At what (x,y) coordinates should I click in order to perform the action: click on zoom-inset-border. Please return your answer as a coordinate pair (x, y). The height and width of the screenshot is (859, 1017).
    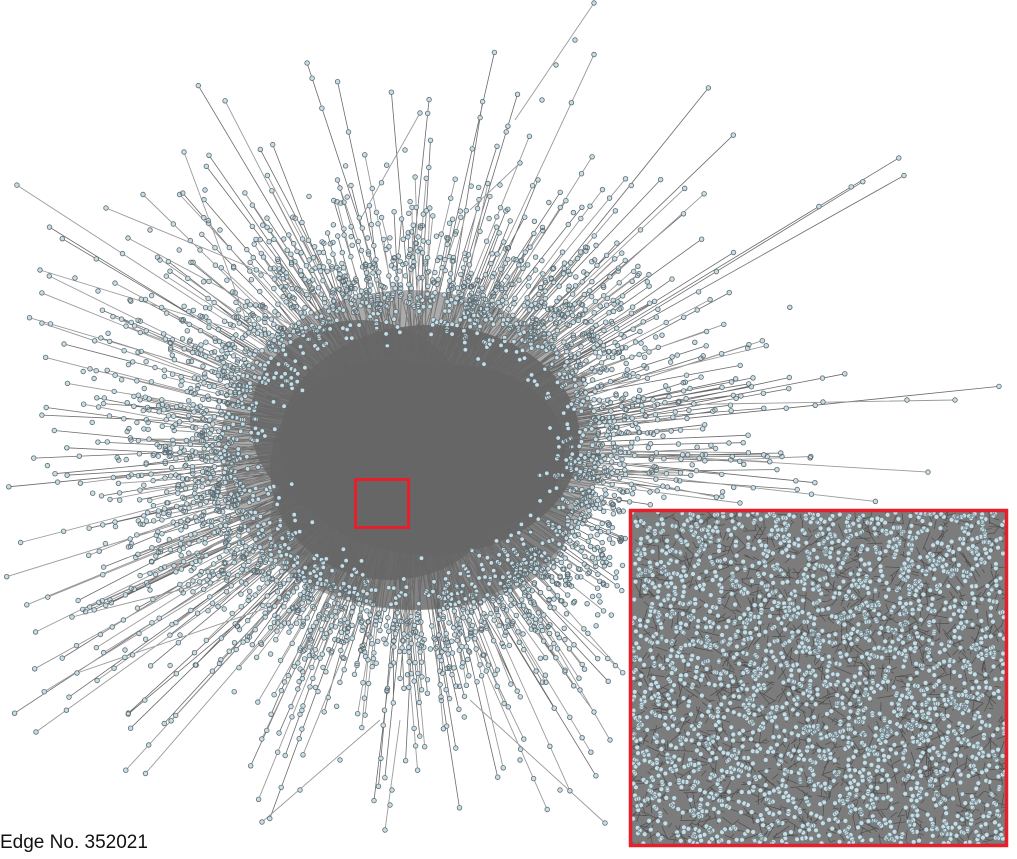
    Looking at the image, I should click on (818, 678).